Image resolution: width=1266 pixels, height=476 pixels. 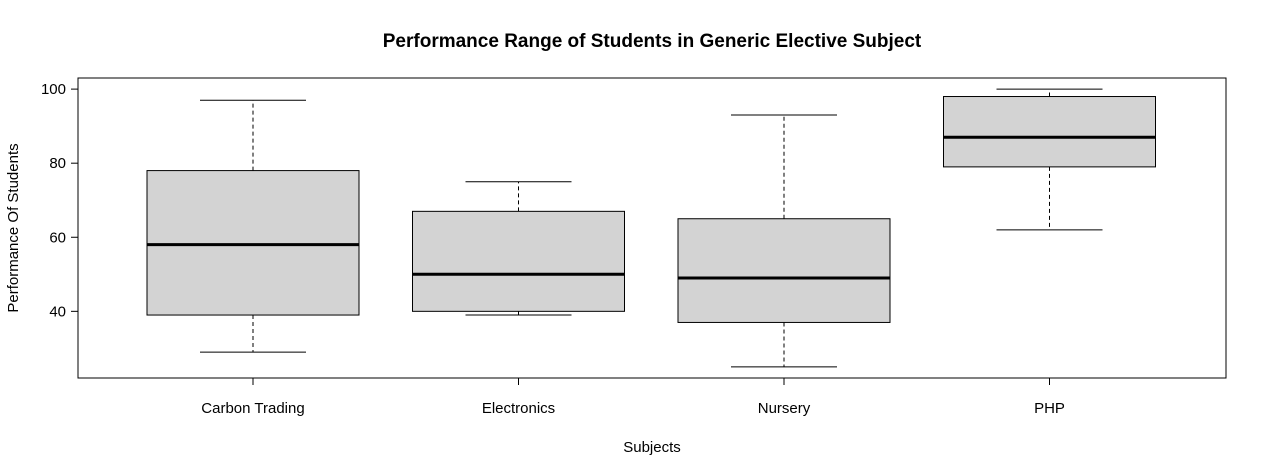 What do you see at coordinates (784, 408) in the screenshot?
I see `x-tick-label: Nursery` at bounding box center [784, 408].